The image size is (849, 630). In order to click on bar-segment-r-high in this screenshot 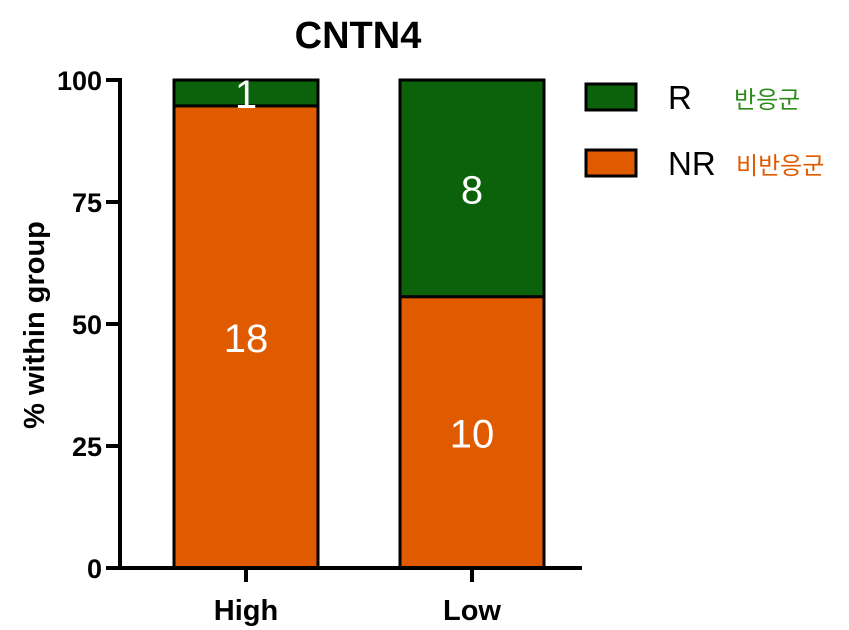, I will do `click(246, 93)`.